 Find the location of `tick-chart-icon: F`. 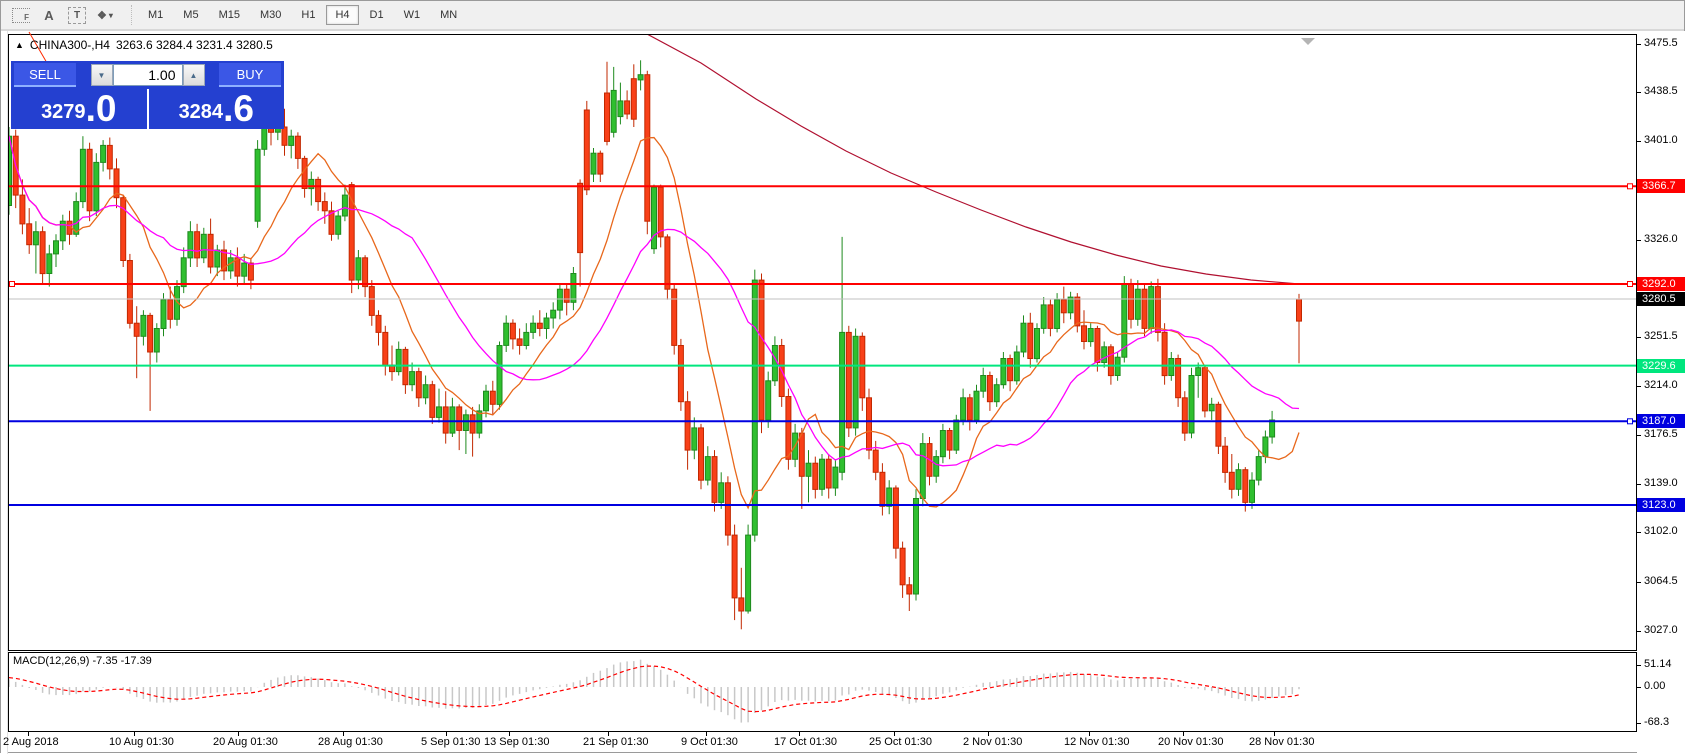

tick-chart-icon: F is located at coordinates (21, 15).